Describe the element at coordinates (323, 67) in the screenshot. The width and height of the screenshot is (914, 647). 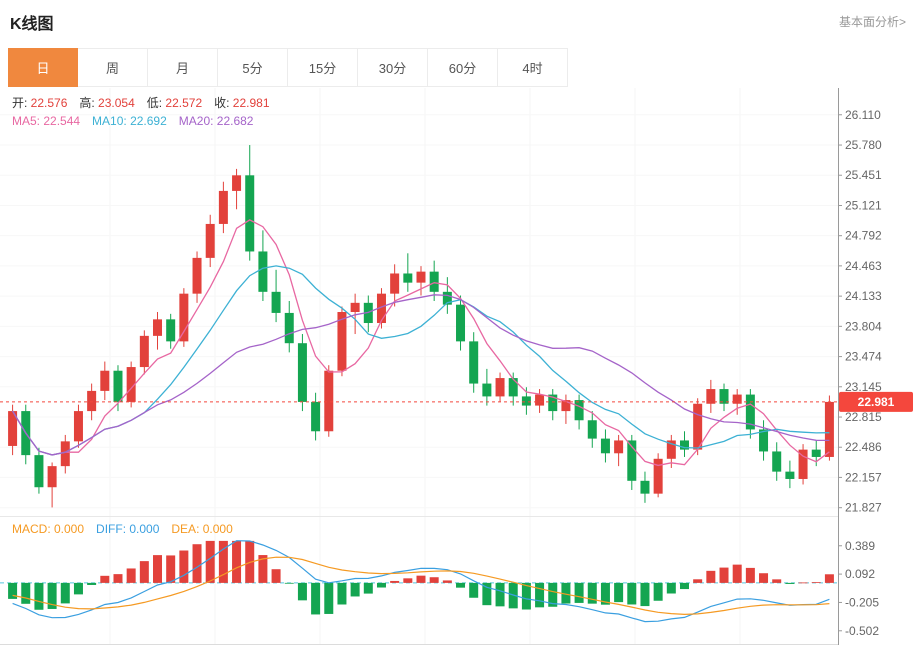
I see `timeframe-tab-5: 15分` at that location.